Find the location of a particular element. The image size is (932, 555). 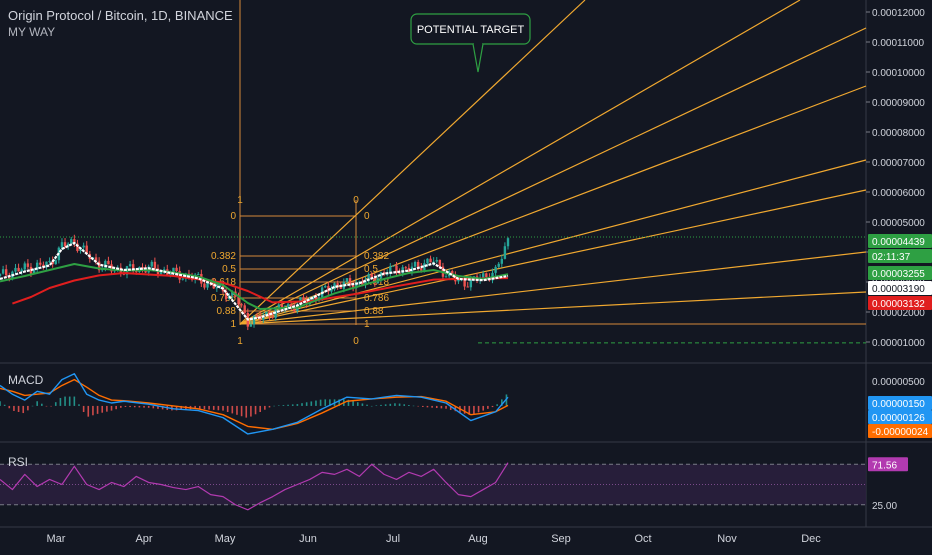

ma-green-line is located at coordinates (254, 286).